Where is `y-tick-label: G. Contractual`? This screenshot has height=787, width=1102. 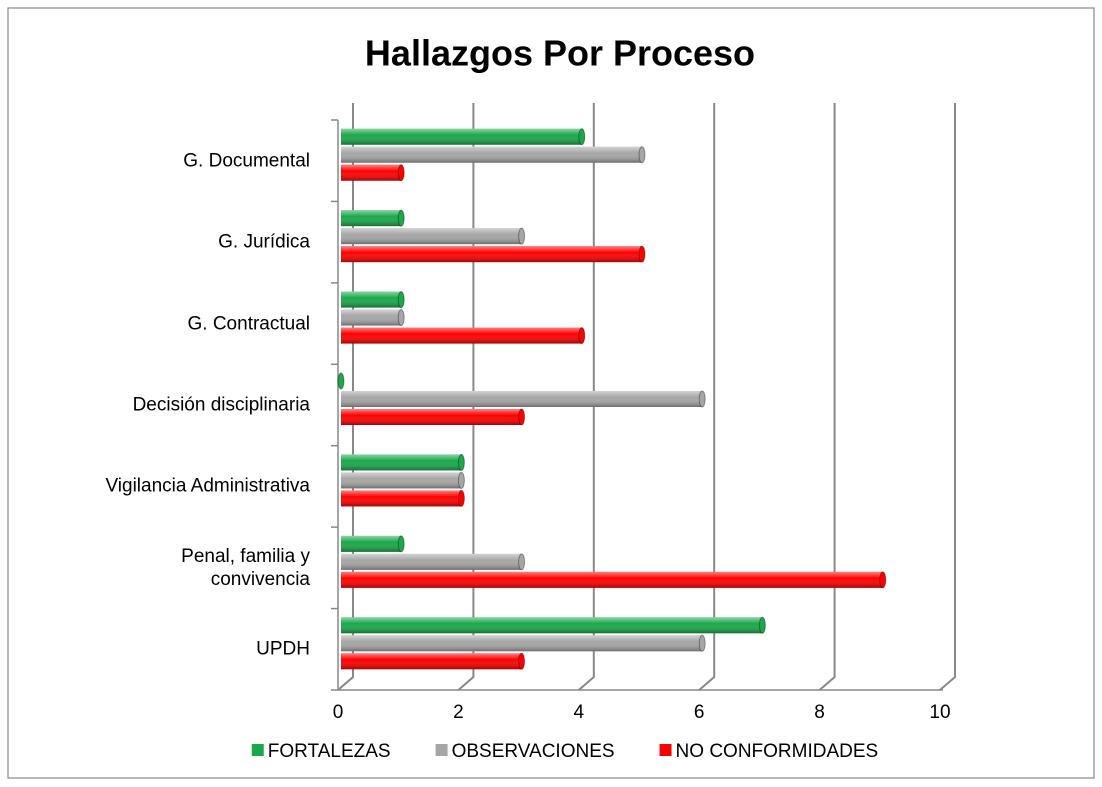
y-tick-label: G. Contractual is located at coordinates (249, 324).